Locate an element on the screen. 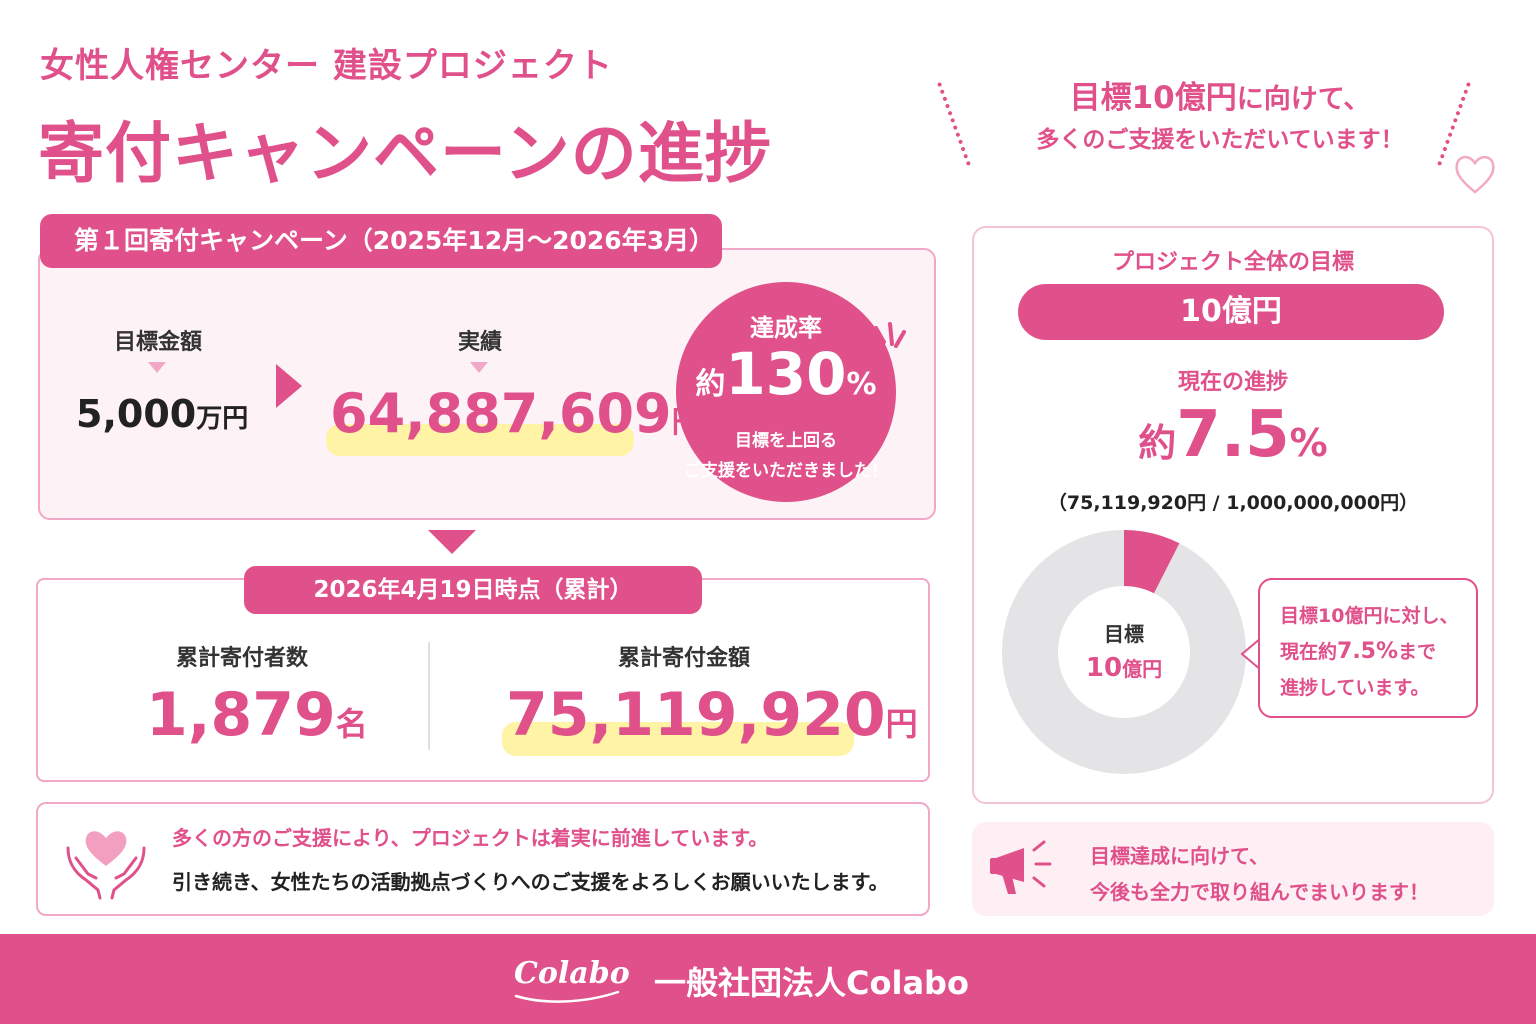 The height and width of the screenshot is (1024, 1536). cumulative-tab: 2026年4月19日時点（累計） is located at coordinates (473, 590).